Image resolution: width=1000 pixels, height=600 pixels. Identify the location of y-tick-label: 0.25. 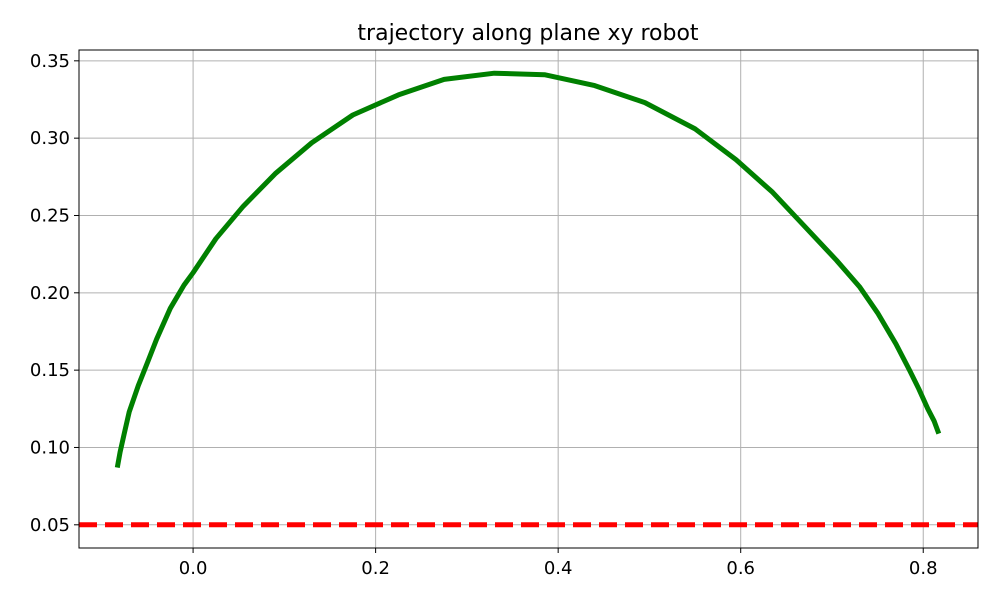
(50, 215).